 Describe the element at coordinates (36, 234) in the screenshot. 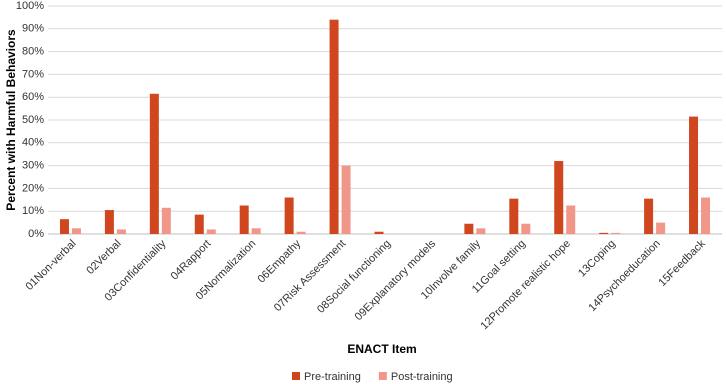

I see `y-tick-label: 0%` at that location.